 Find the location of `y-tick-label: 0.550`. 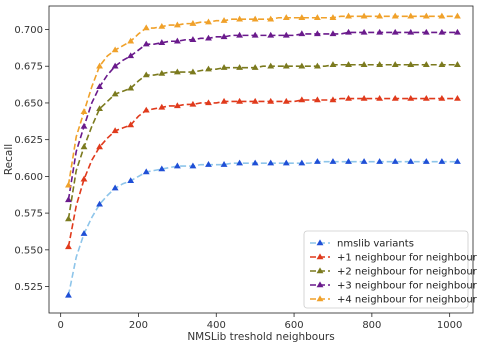

y-tick-label: 0.550 is located at coordinates (28, 250).